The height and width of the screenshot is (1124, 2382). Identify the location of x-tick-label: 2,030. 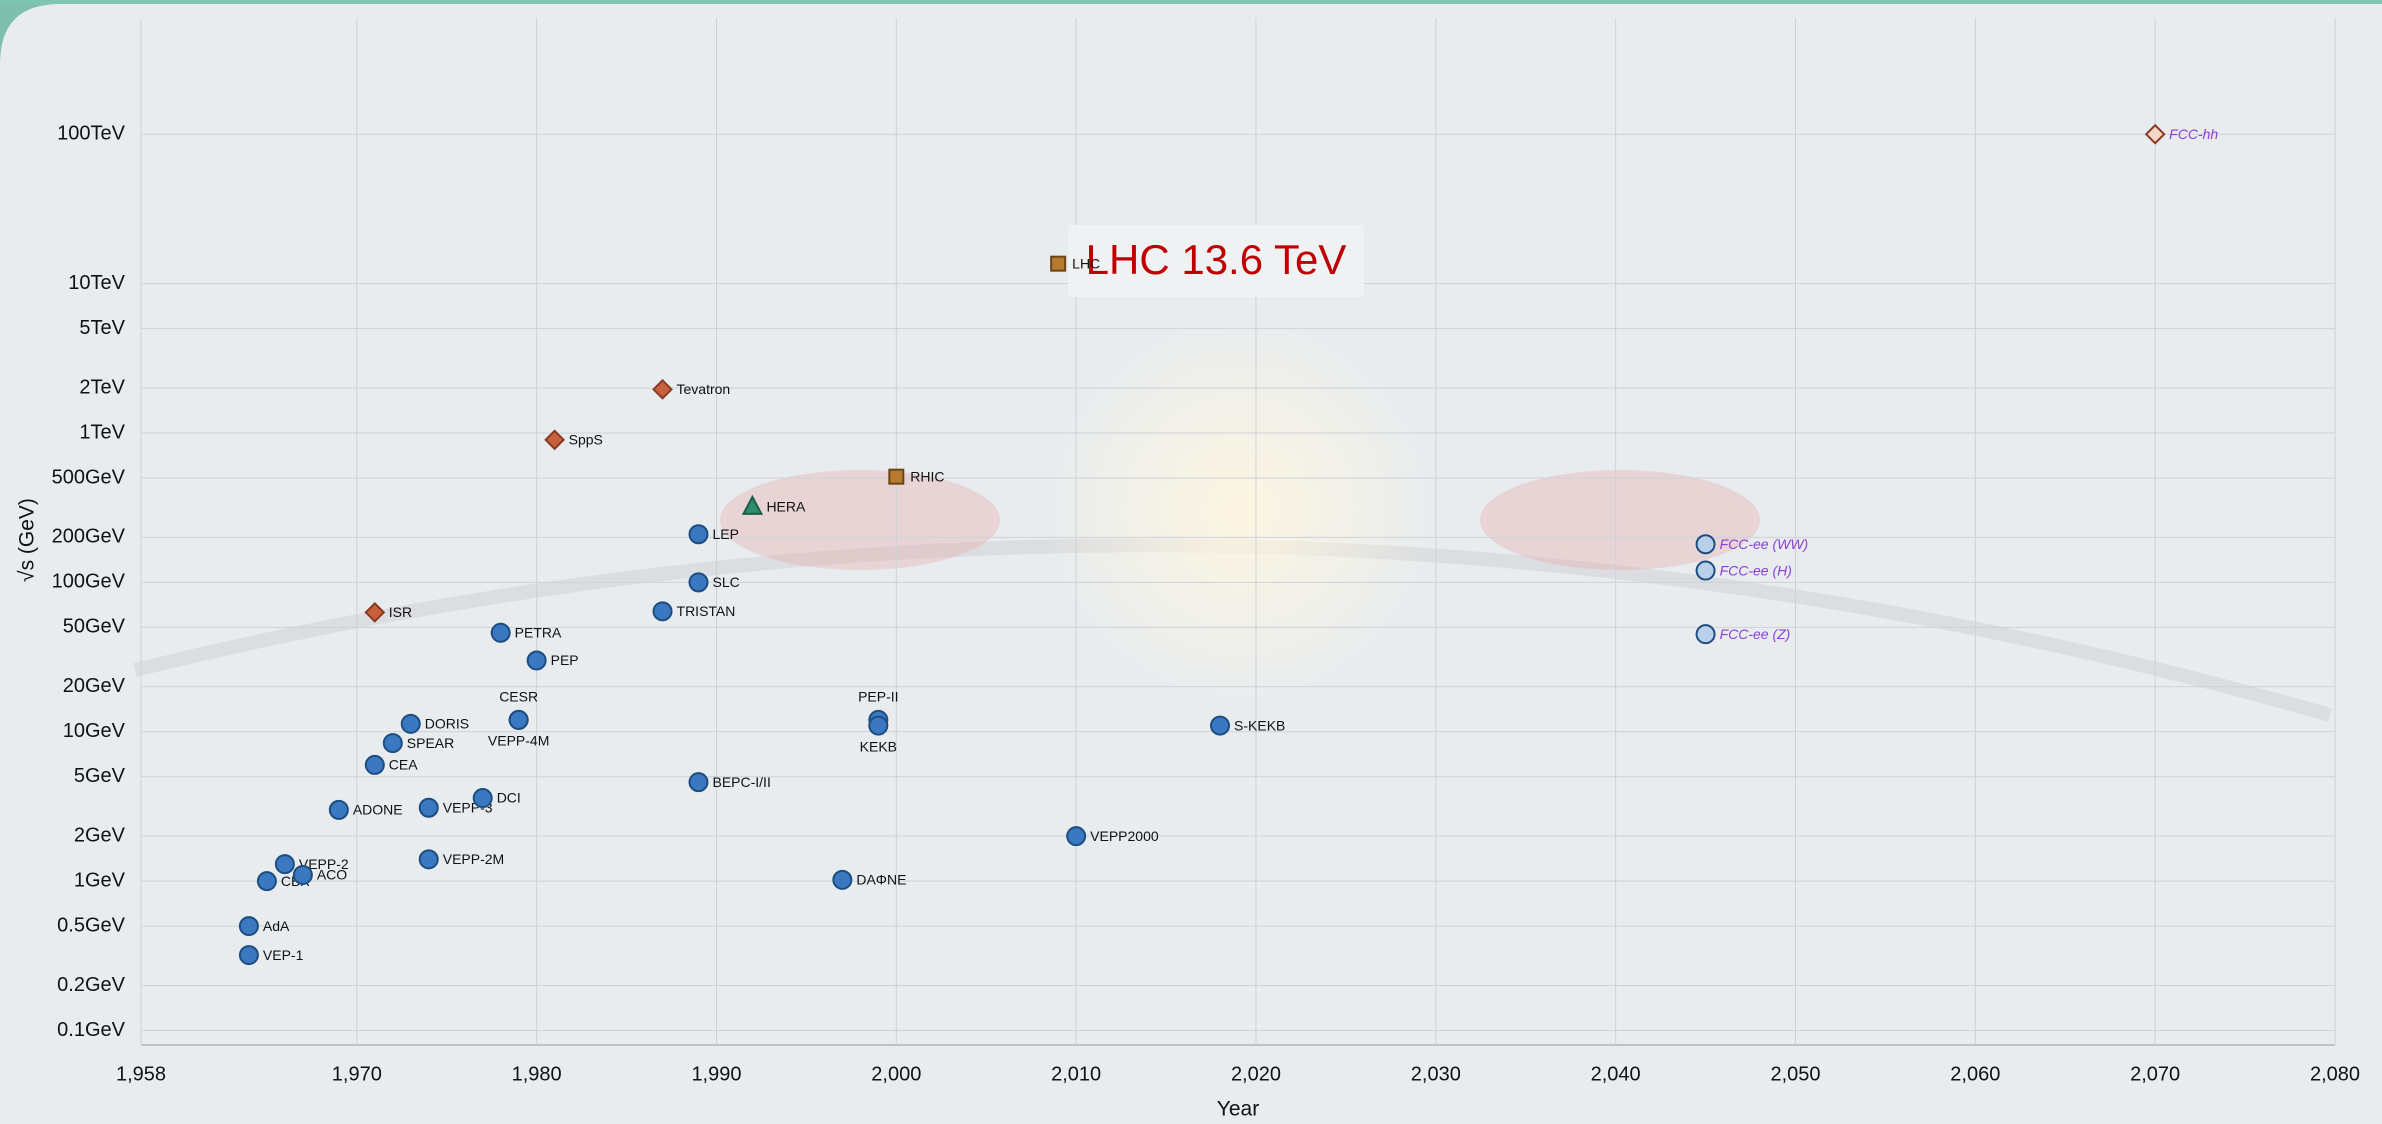
(1436, 1074).